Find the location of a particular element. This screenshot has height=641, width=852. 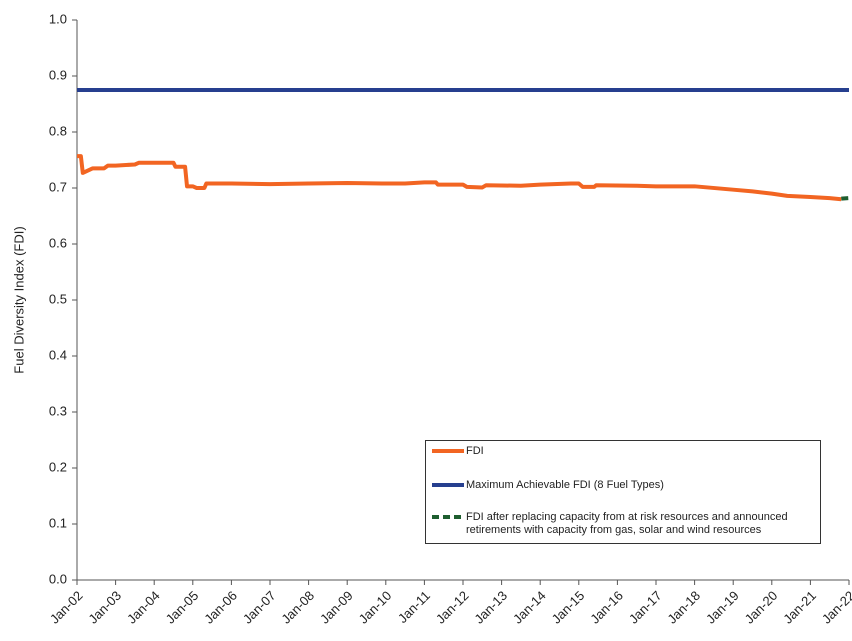

y-tick-label: 0.3 is located at coordinates (58, 410).